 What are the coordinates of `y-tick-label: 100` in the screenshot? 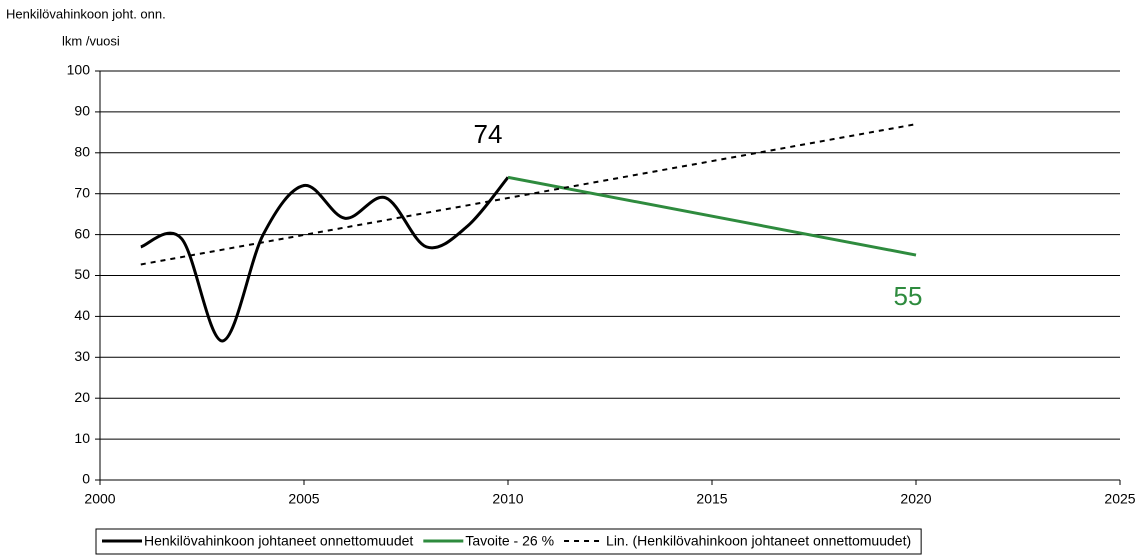 It's located at (79, 70).